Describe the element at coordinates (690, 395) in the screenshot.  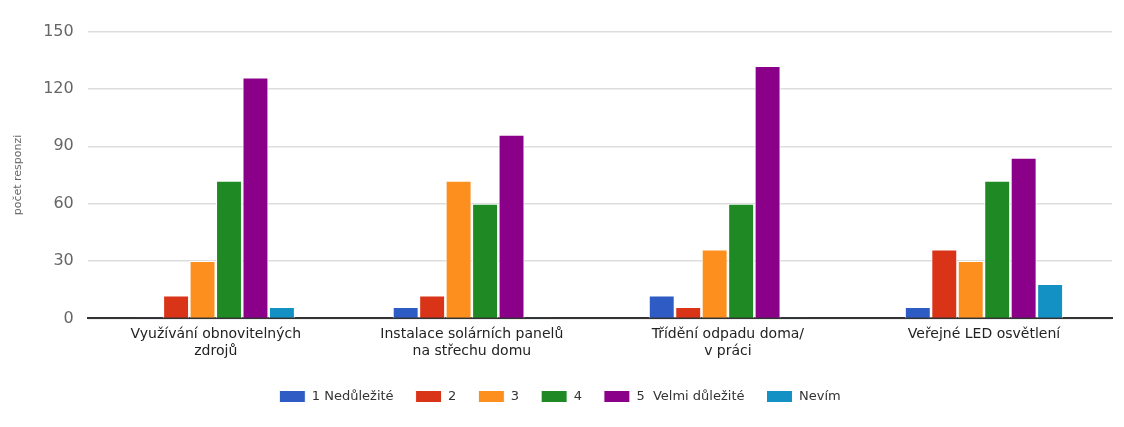
I see `legend-label: 5 Velmi důležité` at that location.